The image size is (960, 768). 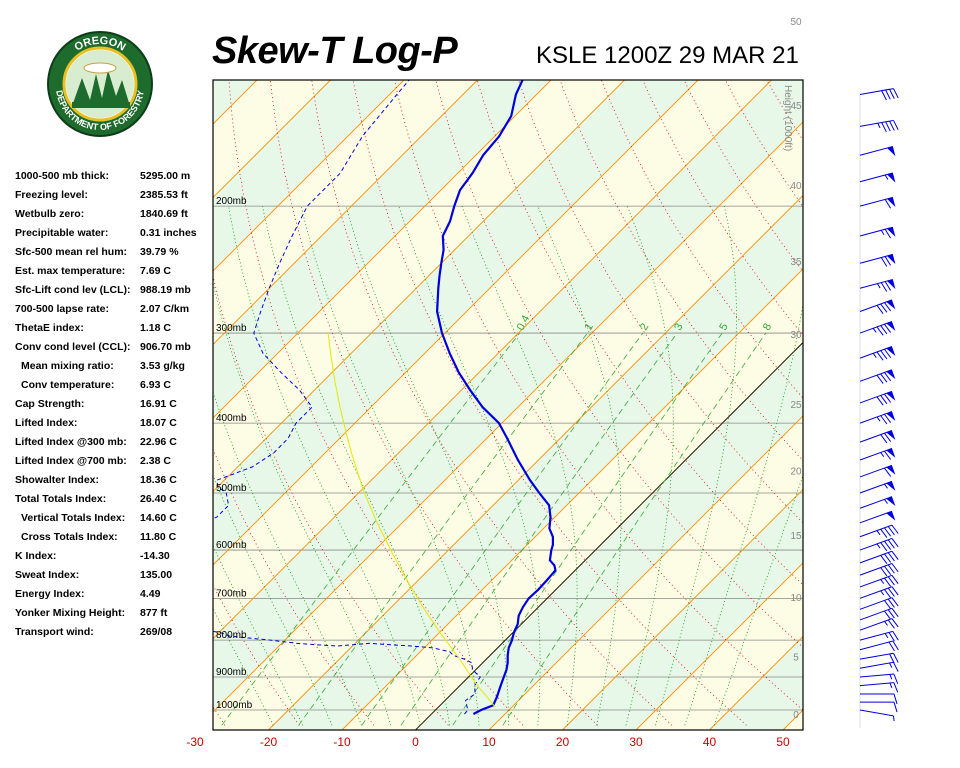 What do you see at coordinates (71, 252) in the screenshot?
I see `index-label: Sfc-500 mean rel hum:` at bounding box center [71, 252].